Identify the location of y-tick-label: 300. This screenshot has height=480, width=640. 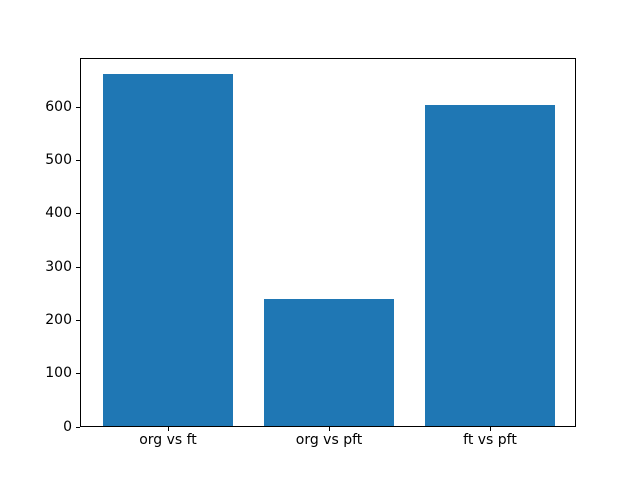
(58, 267).